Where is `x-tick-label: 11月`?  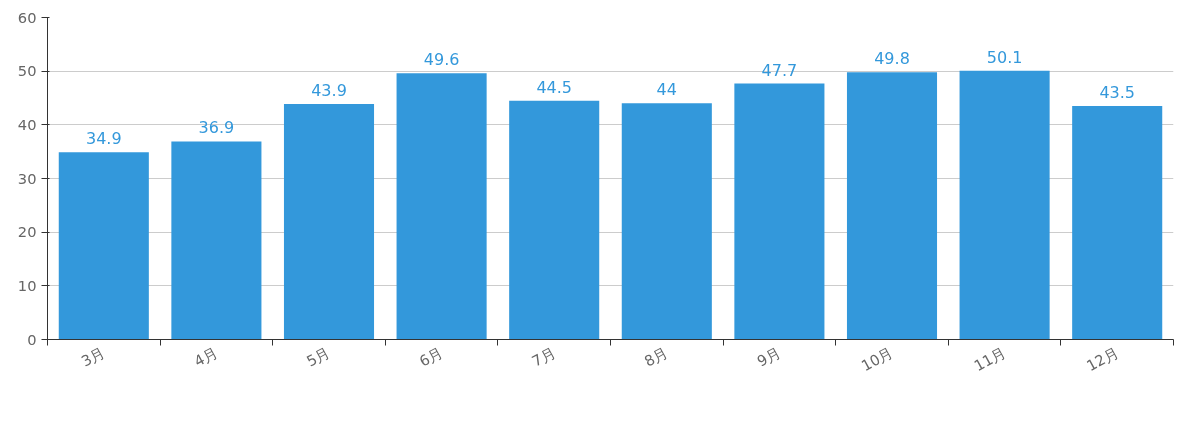
x-tick-label: 11月 is located at coordinates (989, 359).